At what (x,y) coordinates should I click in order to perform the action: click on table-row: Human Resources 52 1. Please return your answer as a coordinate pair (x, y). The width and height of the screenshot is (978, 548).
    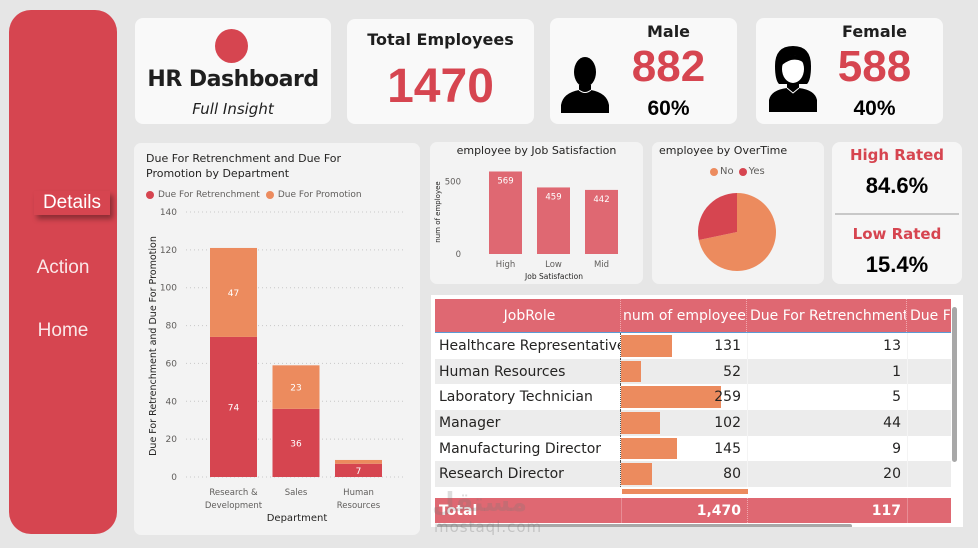
    Looking at the image, I should click on (693, 371).